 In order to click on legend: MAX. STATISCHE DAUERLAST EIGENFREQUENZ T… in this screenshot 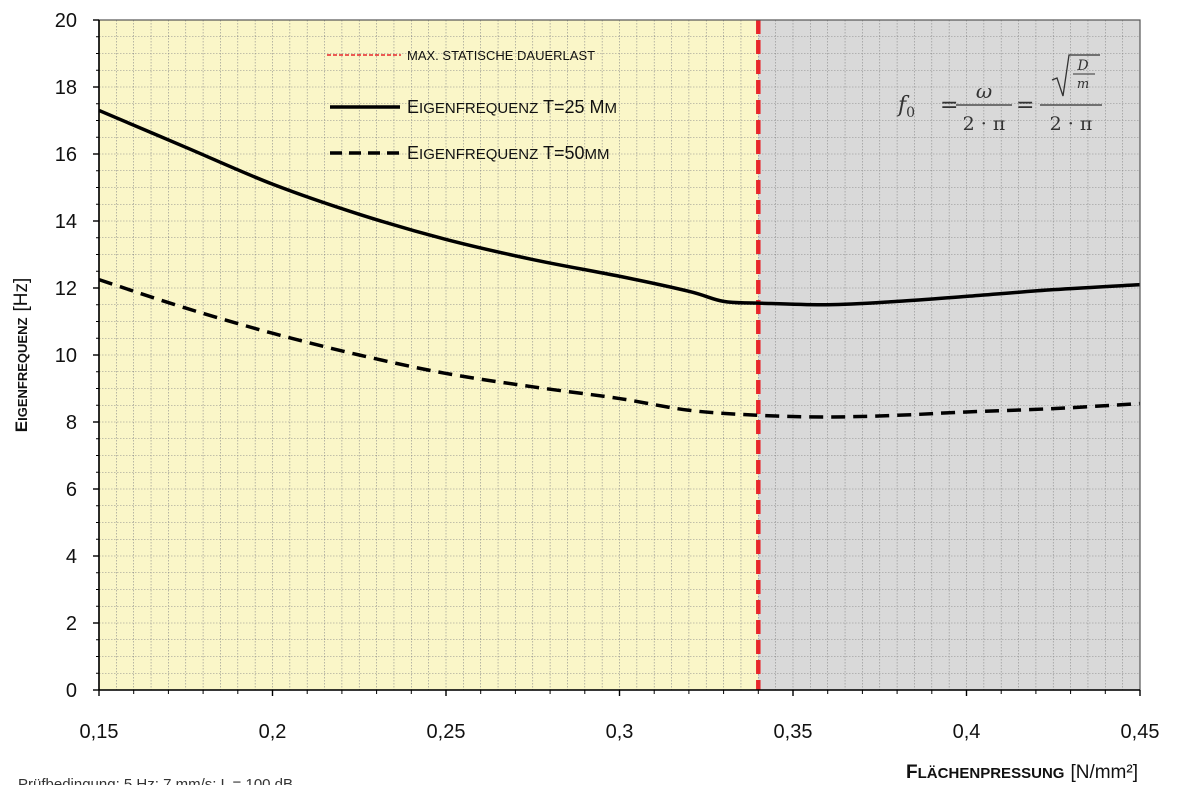, I will do `click(472, 105)`.